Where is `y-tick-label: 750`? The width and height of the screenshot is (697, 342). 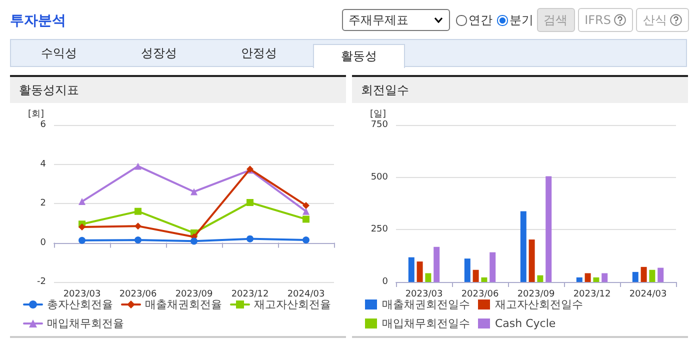
y-tick-label: 750 is located at coordinates (379, 125).